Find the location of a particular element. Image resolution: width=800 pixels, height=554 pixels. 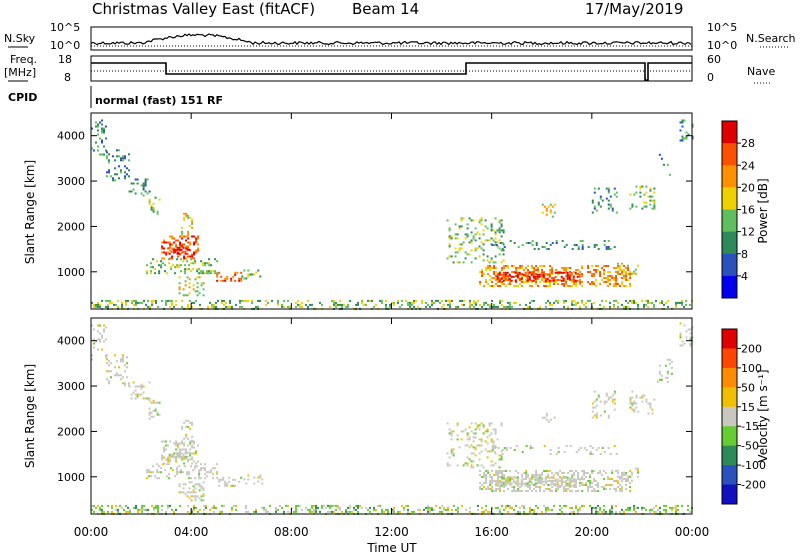

nsky-ytop: 10^5 is located at coordinates (65, 27).